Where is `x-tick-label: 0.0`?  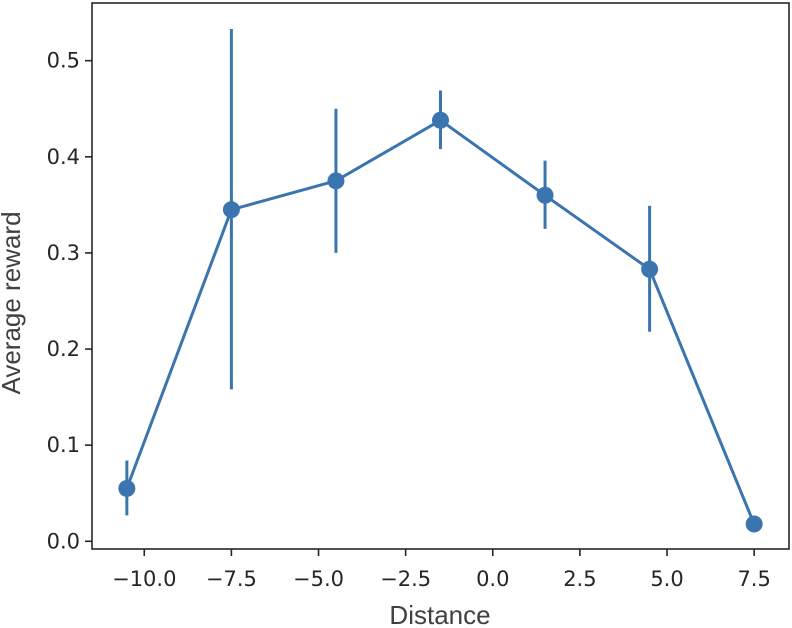
x-tick-label: 0.0 is located at coordinates (492, 579).